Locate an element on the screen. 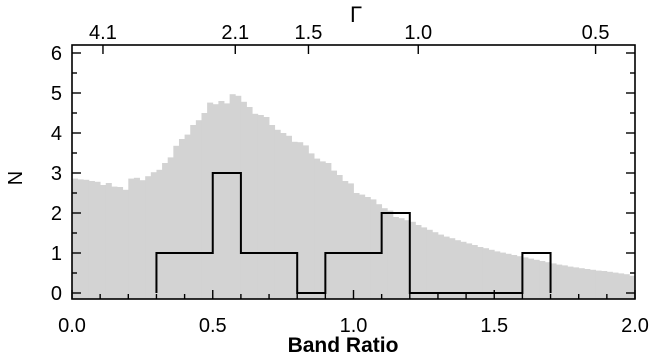  y-tick-label: 6 is located at coordinates (56, 54).